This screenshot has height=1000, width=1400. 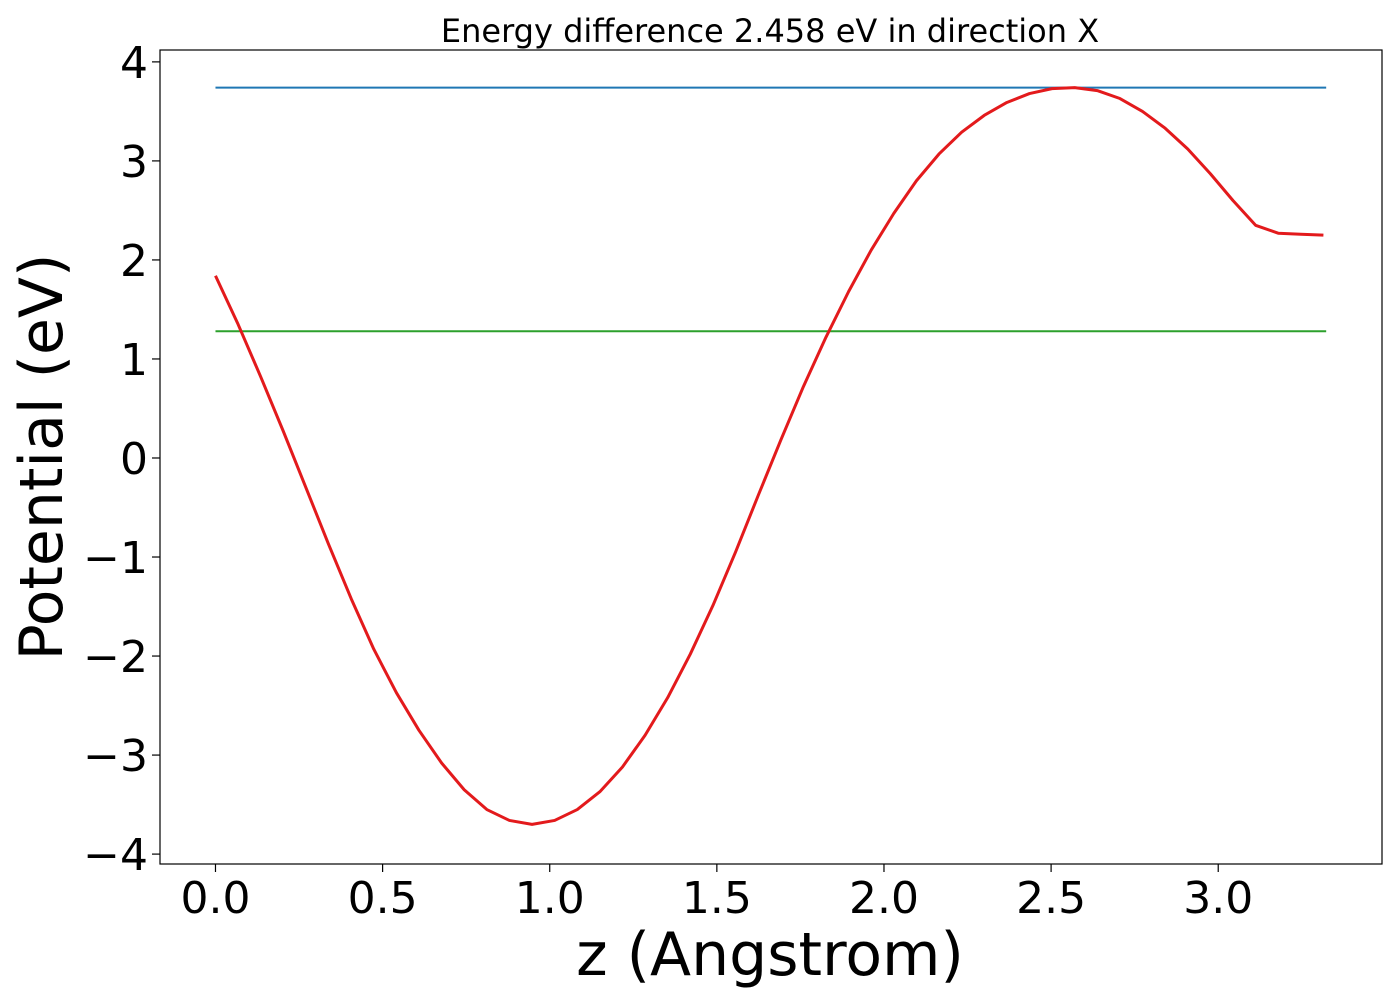 I want to click on x-tick-label: 0.5, so click(x=383, y=898).